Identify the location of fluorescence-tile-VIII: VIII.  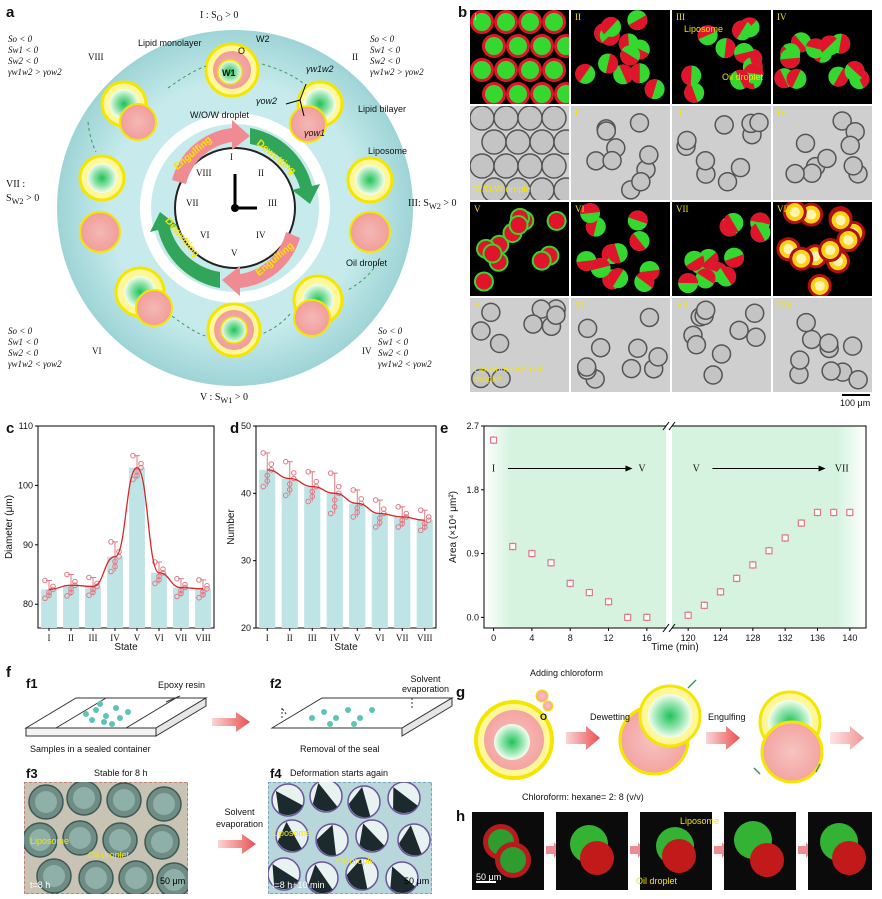
(822, 249).